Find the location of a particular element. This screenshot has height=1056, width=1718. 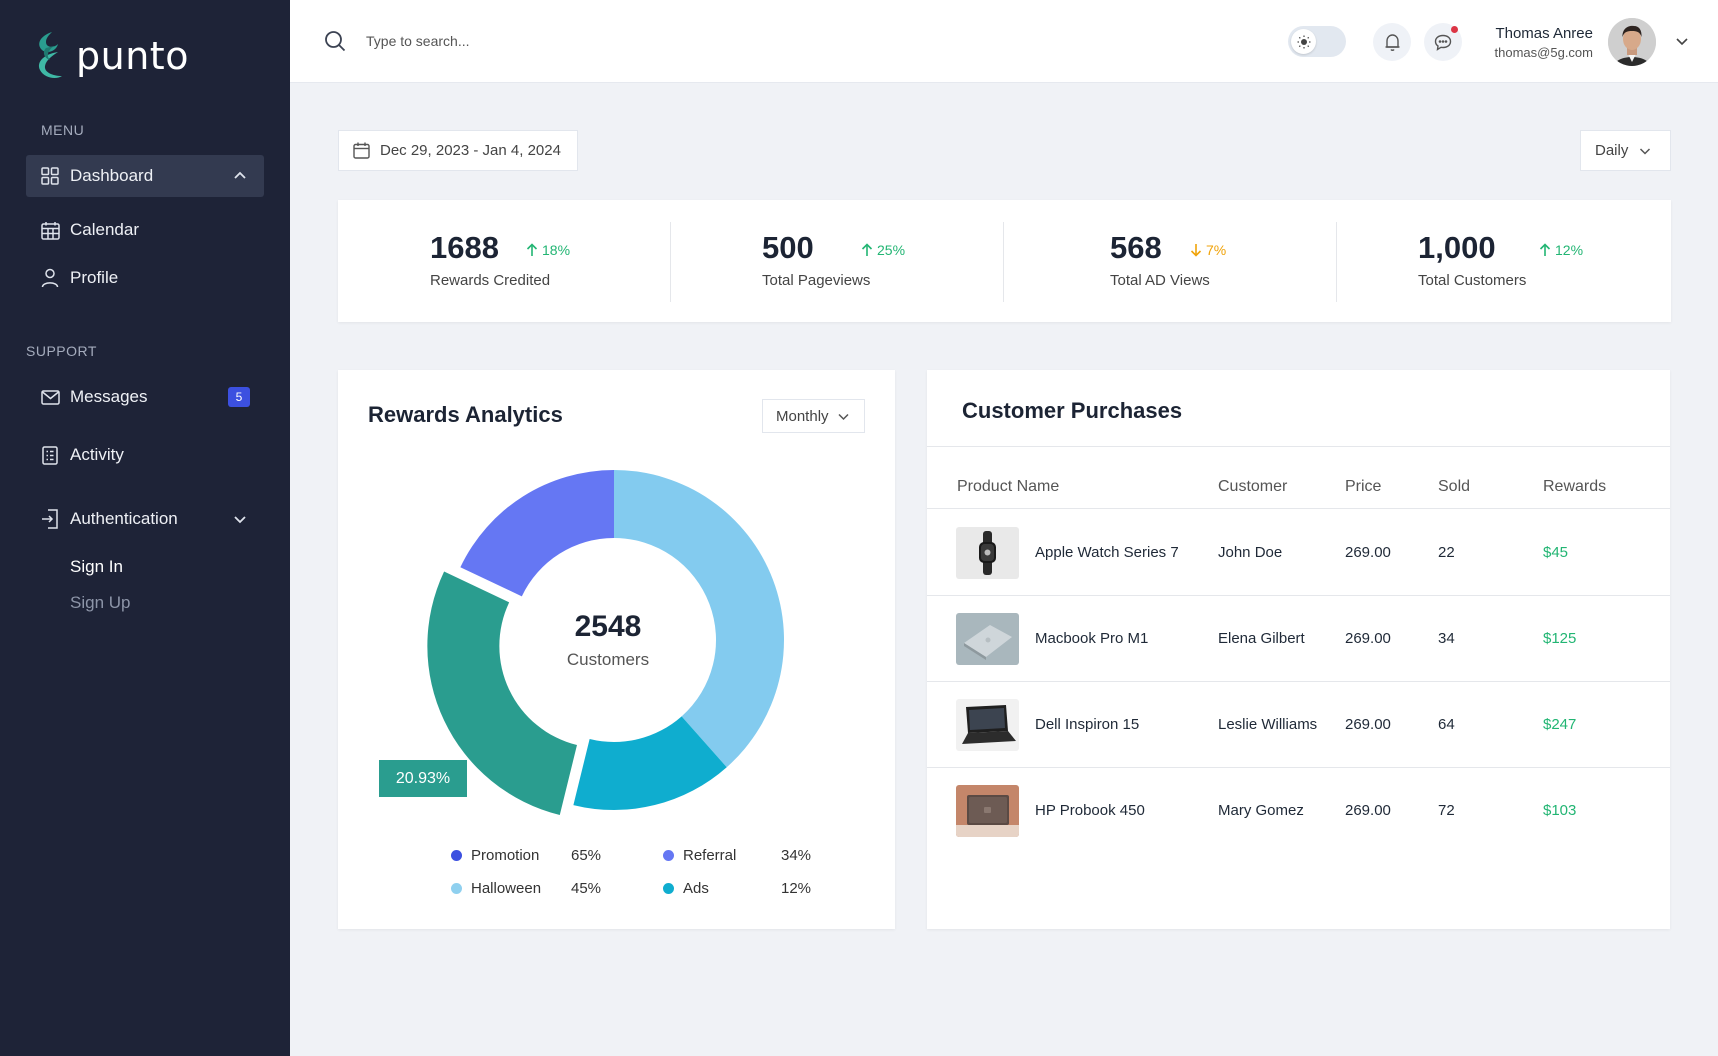

date-range-picker: Dec 29, 2023 - Jan 4, 2024 is located at coordinates (458, 150).